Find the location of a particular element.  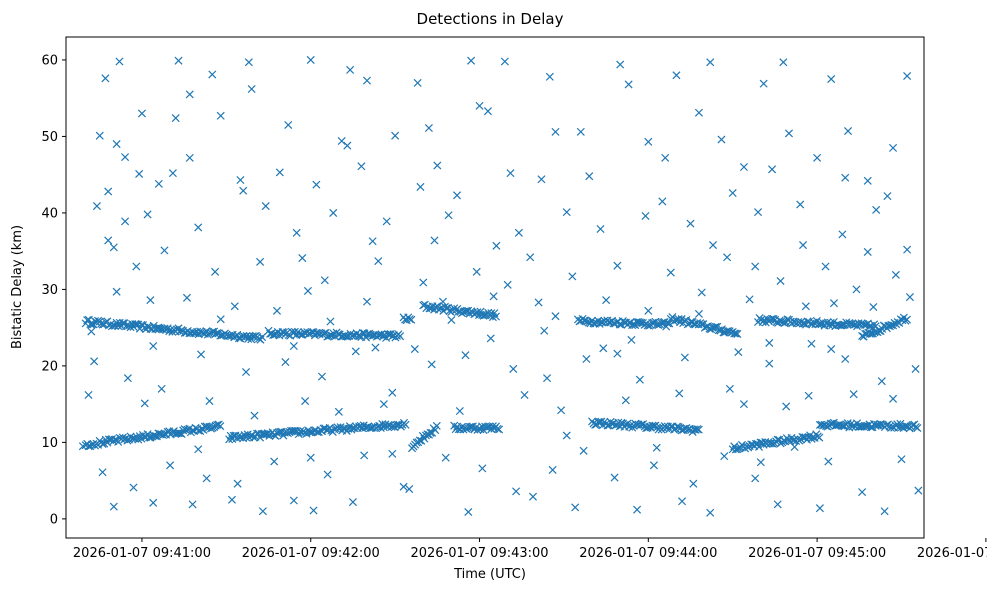

y-axis-label: Bistatic Delay (km) is located at coordinates (17, 287).